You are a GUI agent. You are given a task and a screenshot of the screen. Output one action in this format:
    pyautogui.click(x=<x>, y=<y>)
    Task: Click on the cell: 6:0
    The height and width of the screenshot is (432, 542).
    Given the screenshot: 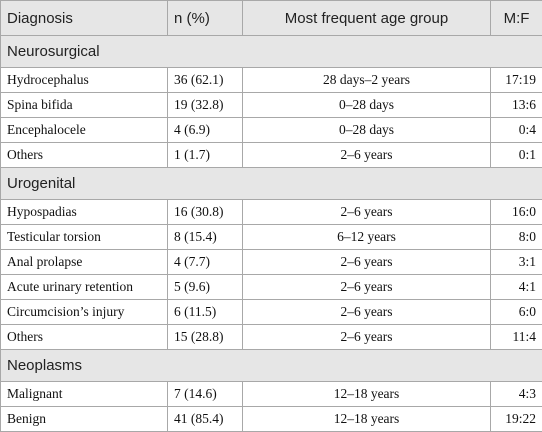 What is the action you would take?
    pyautogui.click(x=516, y=312)
    